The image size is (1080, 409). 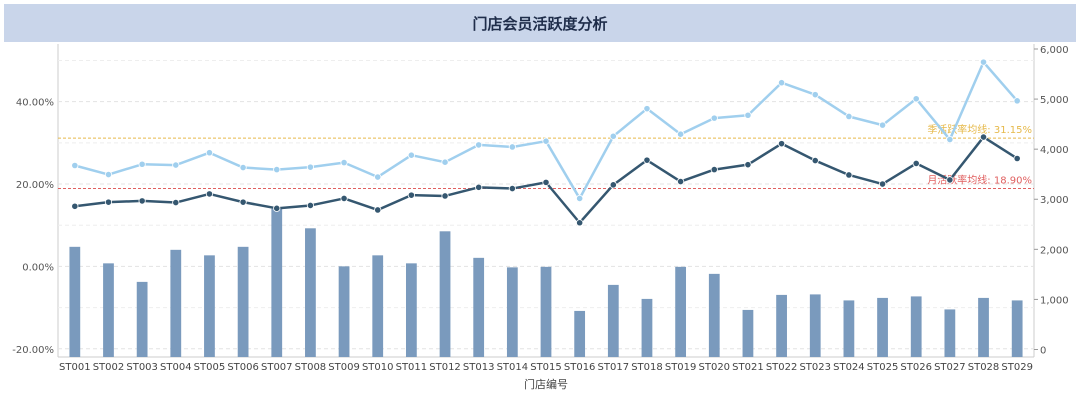 What do you see at coordinates (950, 367) in the screenshot?
I see `x-axis-tick-label: ST027` at bounding box center [950, 367].